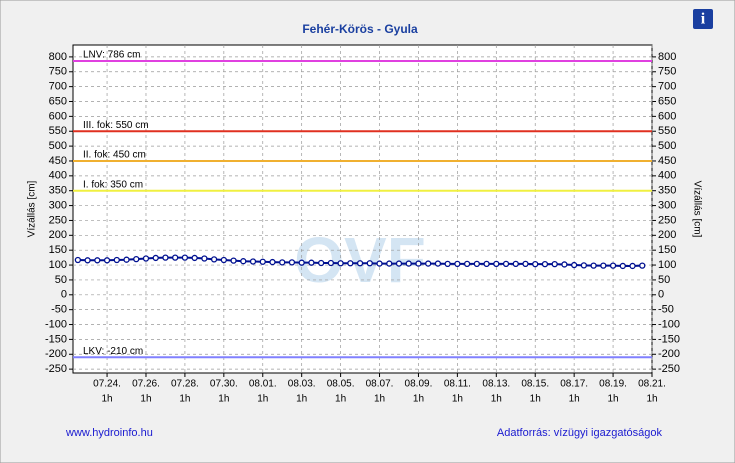 The width and height of the screenshot is (735, 463). What do you see at coordinates (56, 354) in the screenshot?
I see `y-tick-label: -200` at bounding box center [56, 354].